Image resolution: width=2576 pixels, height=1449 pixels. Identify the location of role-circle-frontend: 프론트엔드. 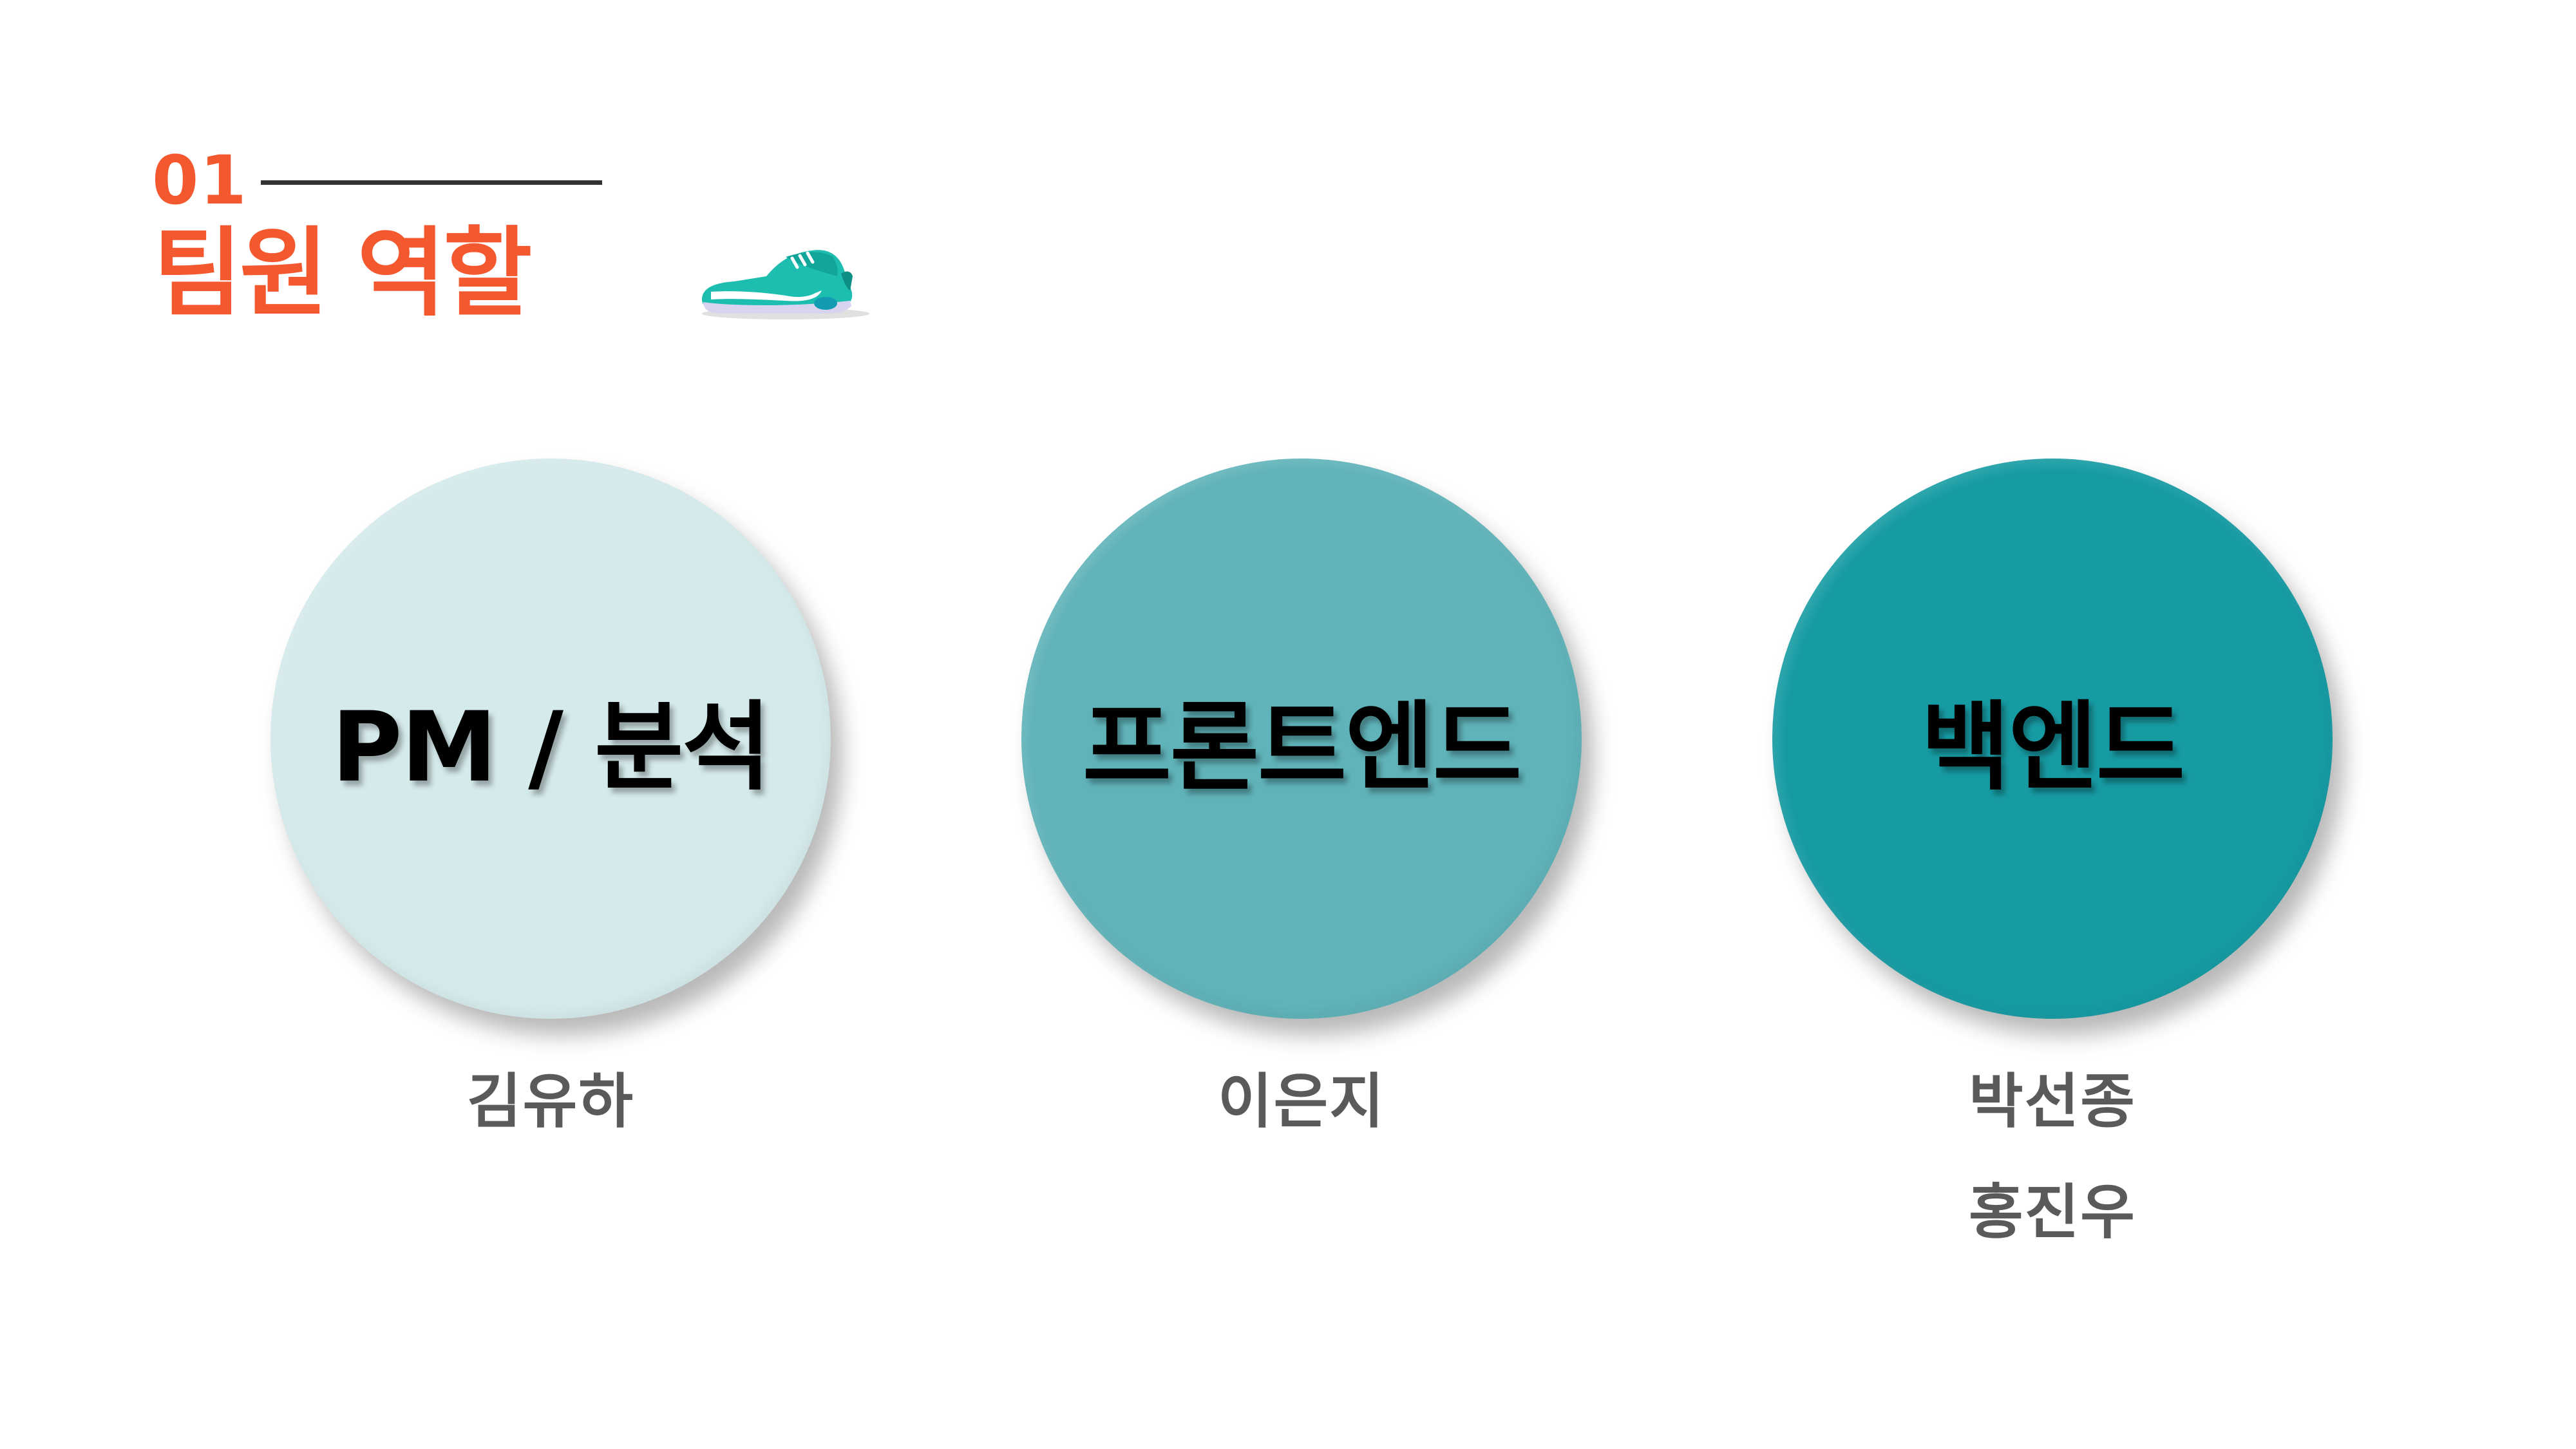
(1301, 739).